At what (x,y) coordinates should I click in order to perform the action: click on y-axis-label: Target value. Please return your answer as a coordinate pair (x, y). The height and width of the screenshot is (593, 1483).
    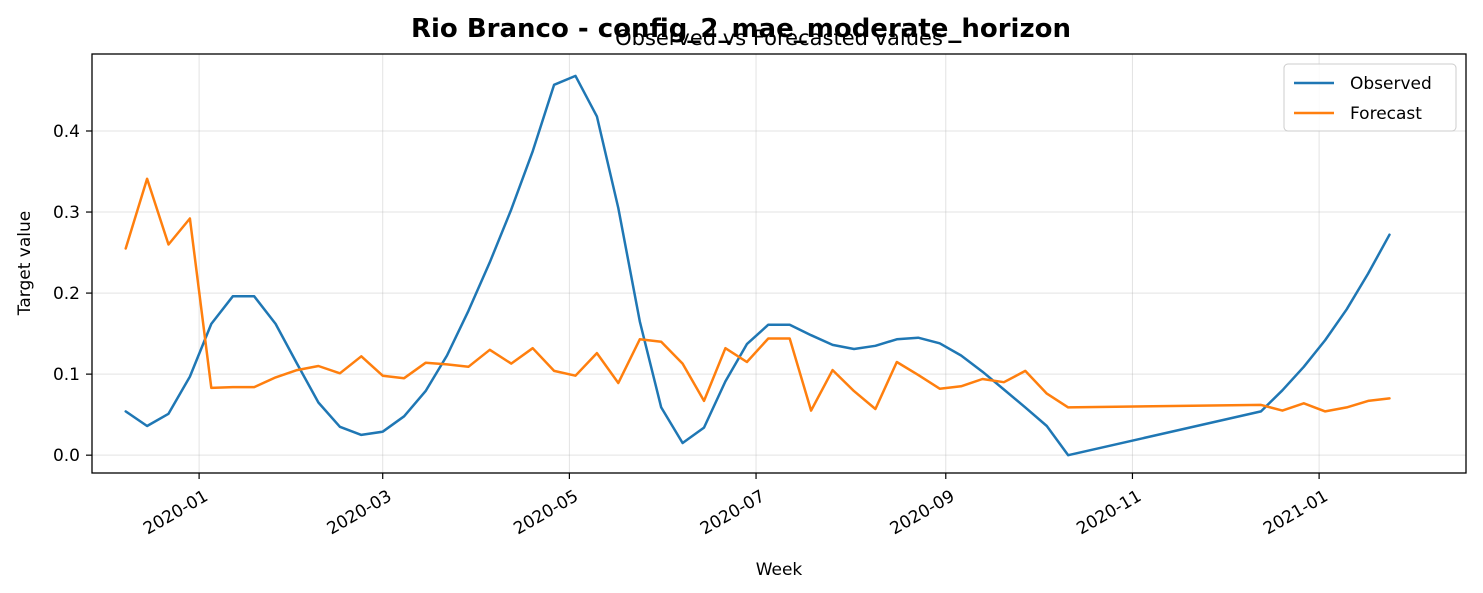
    Looking at the image, I should click on (25, 263).